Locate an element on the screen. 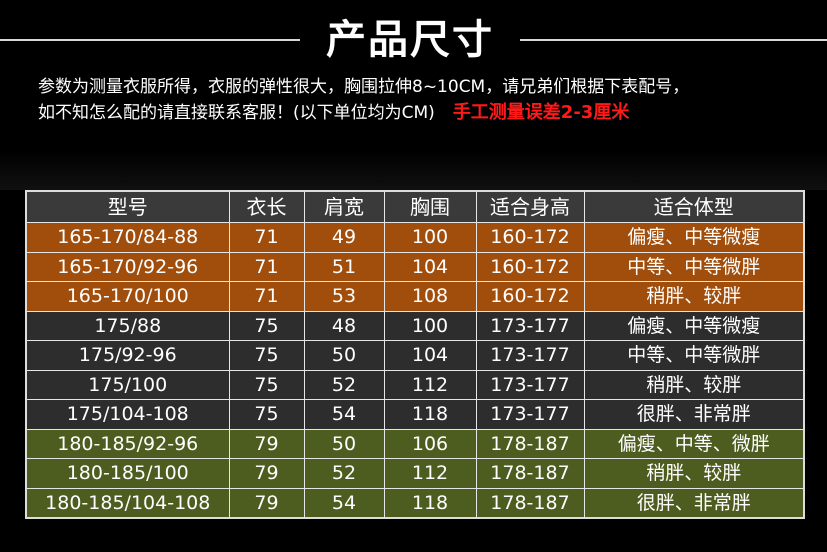  table-row: 175/92-96 75 50 104 173-177 中等、中等微胖 is located at coordinates (415, 355).